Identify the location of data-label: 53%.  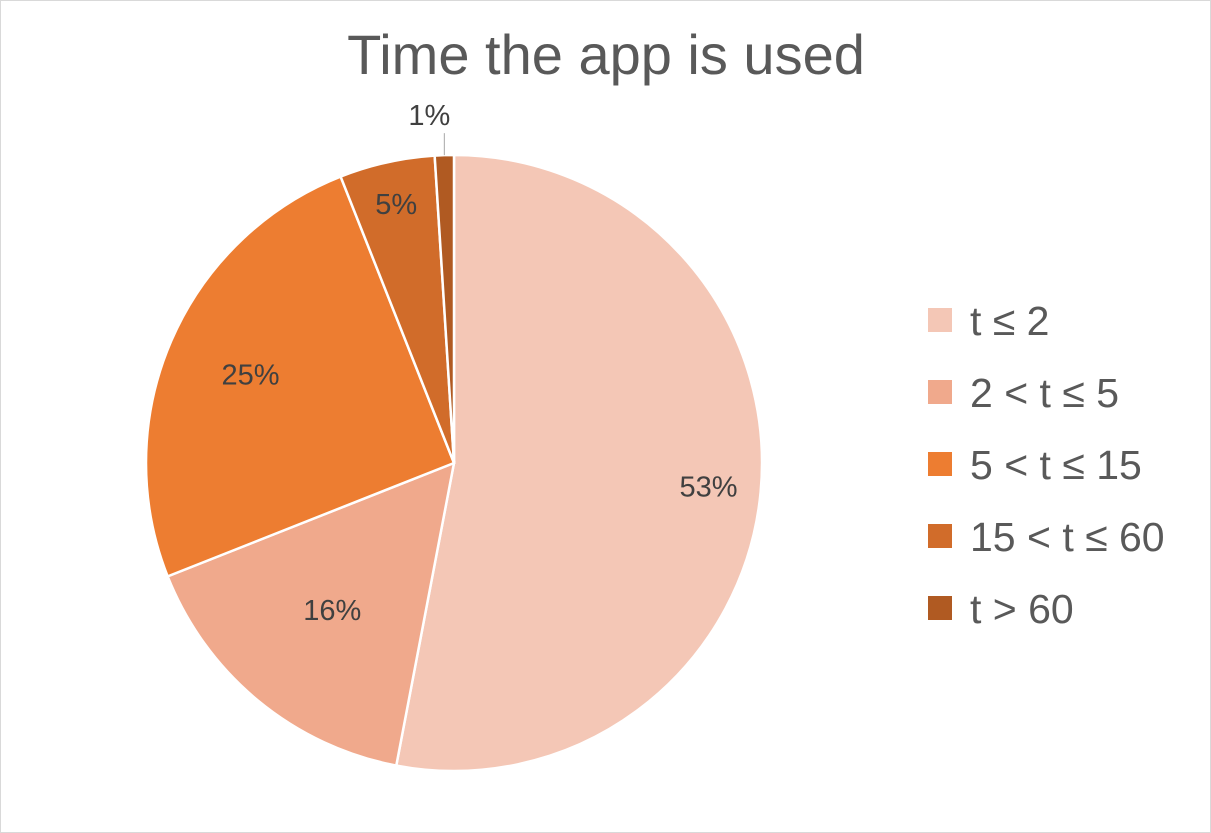
(708, 488).